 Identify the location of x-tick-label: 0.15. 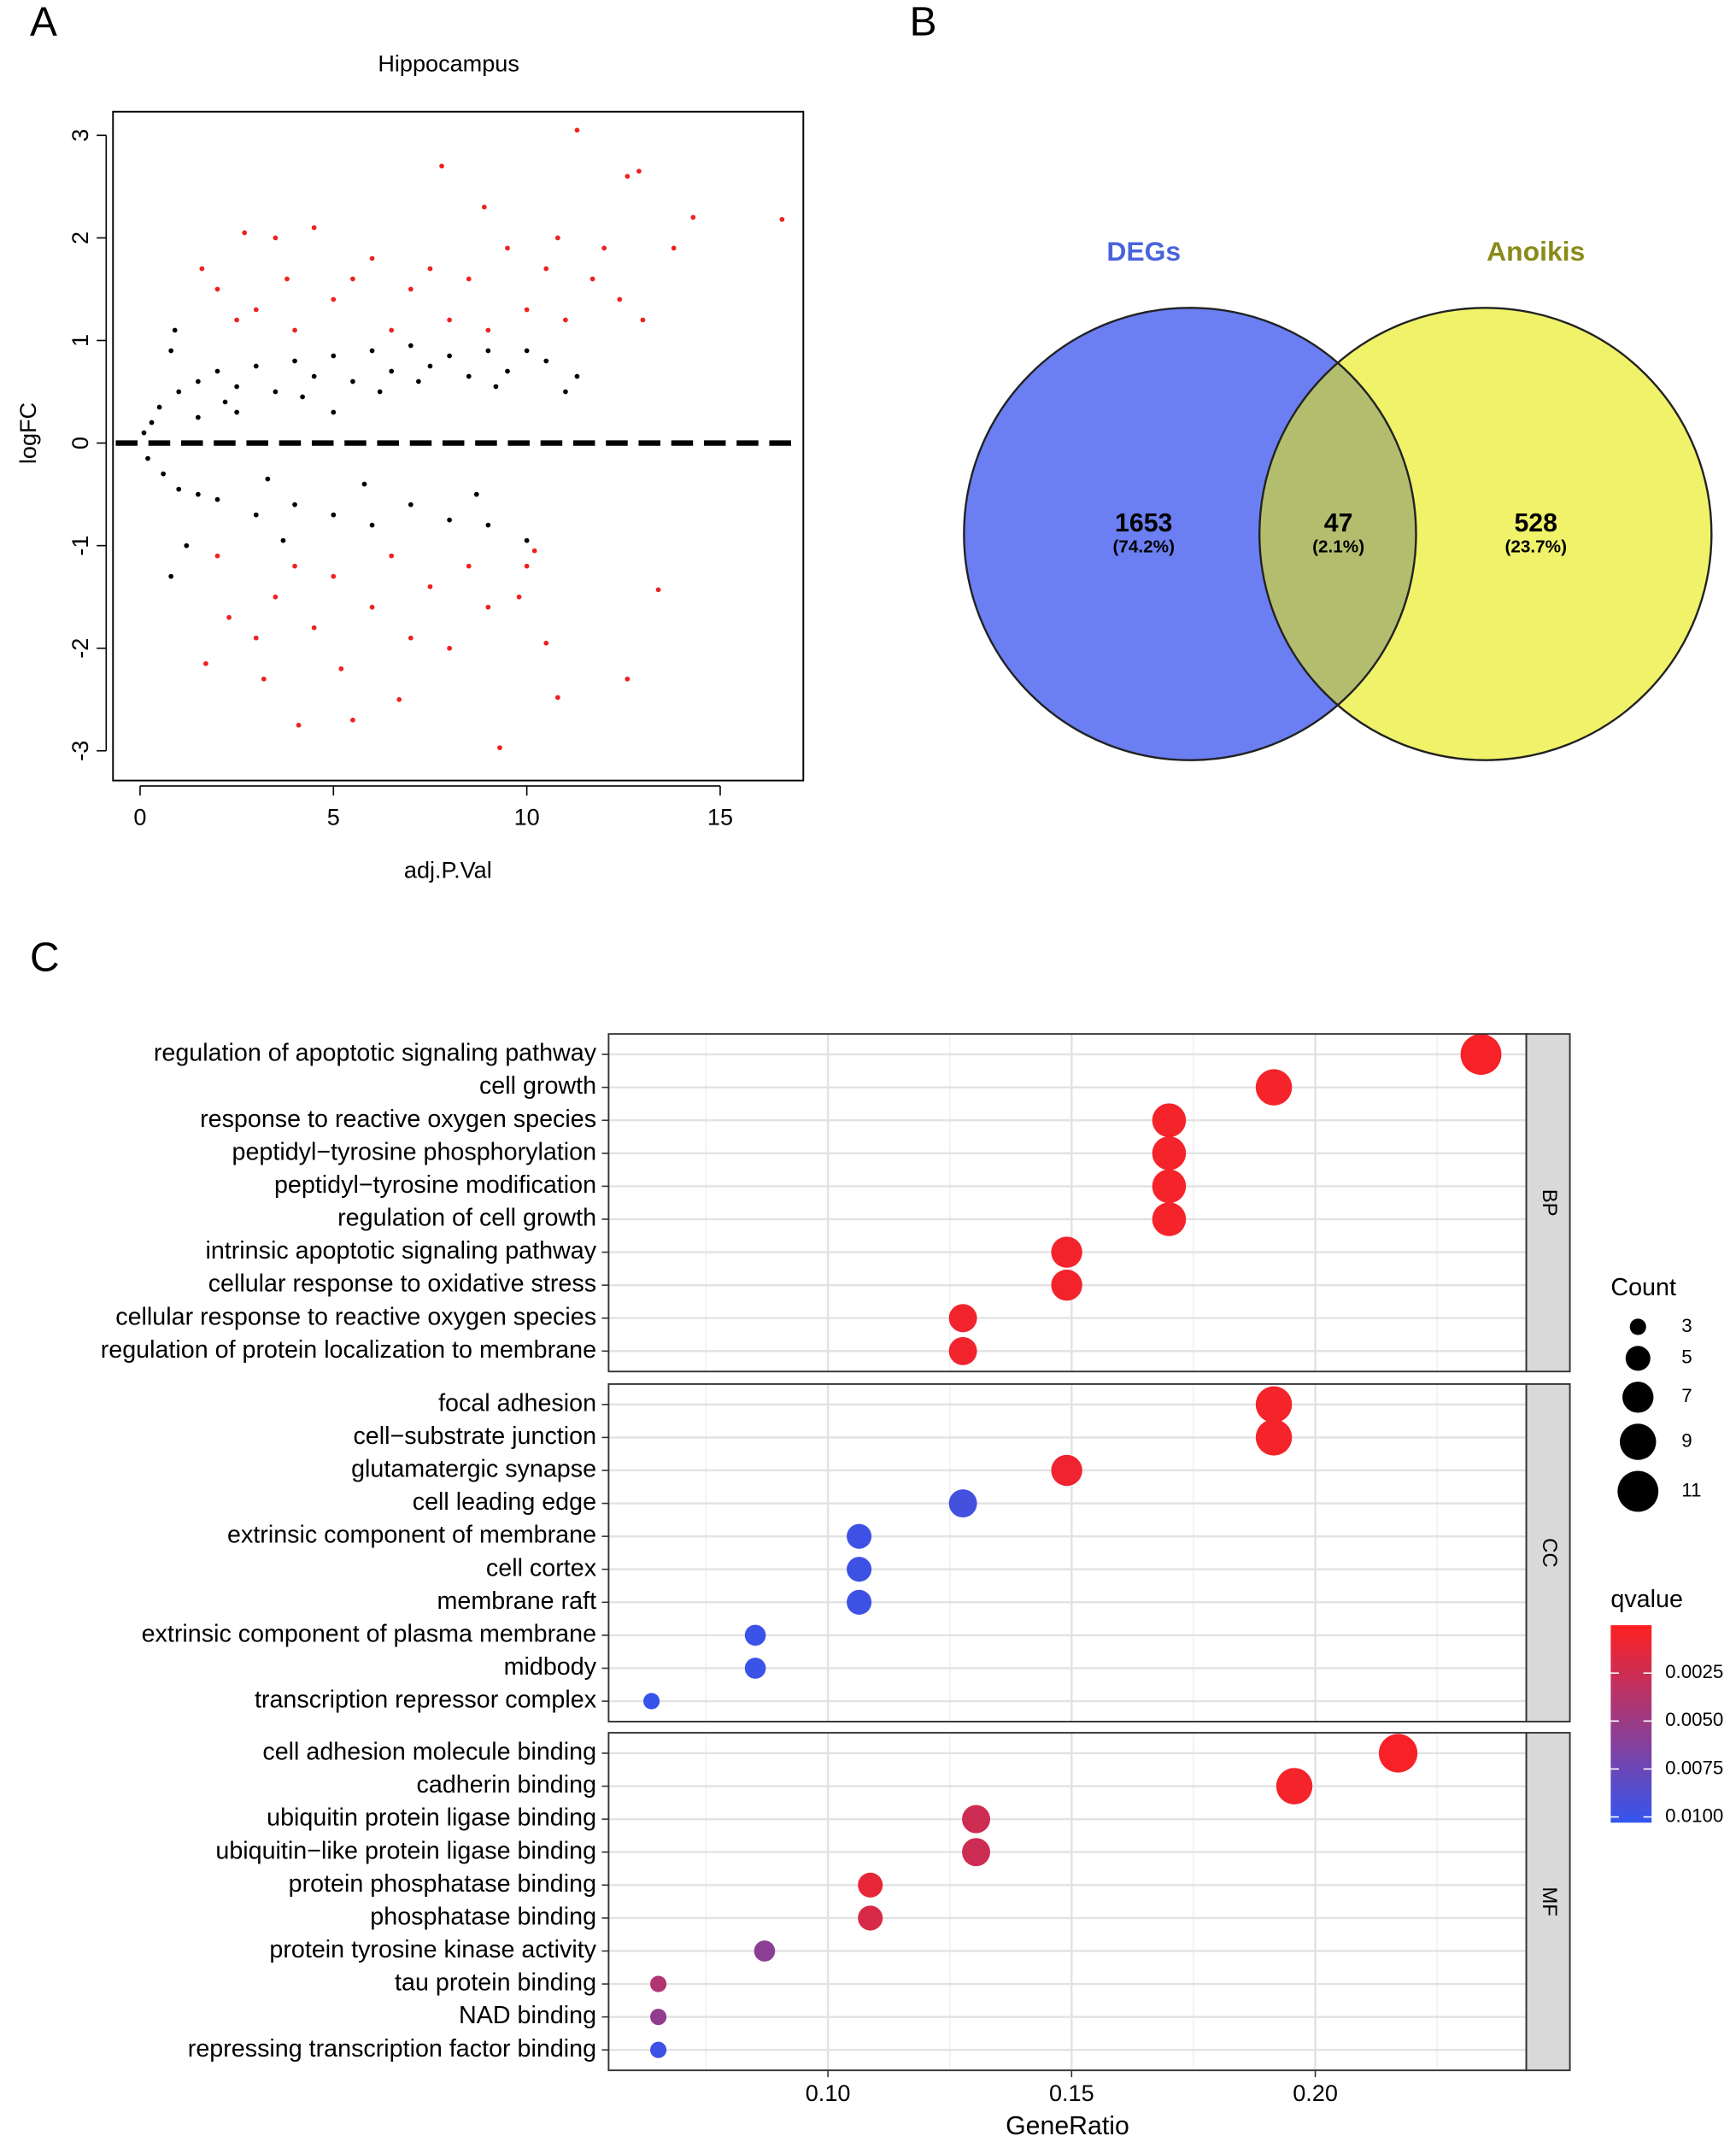
(1072, 2093).